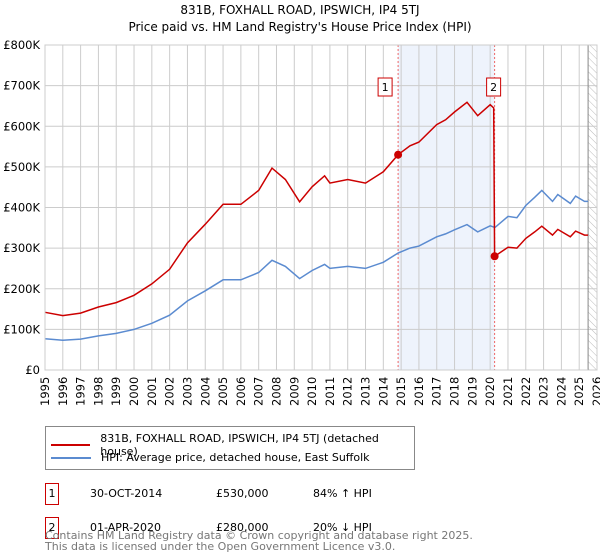  Describe the element at coordinates (300, 10) in the screenshot. I see `chart-title: 831B, FOXHALL ROAD, IPSWICH, IP4 5TJ` at that location.